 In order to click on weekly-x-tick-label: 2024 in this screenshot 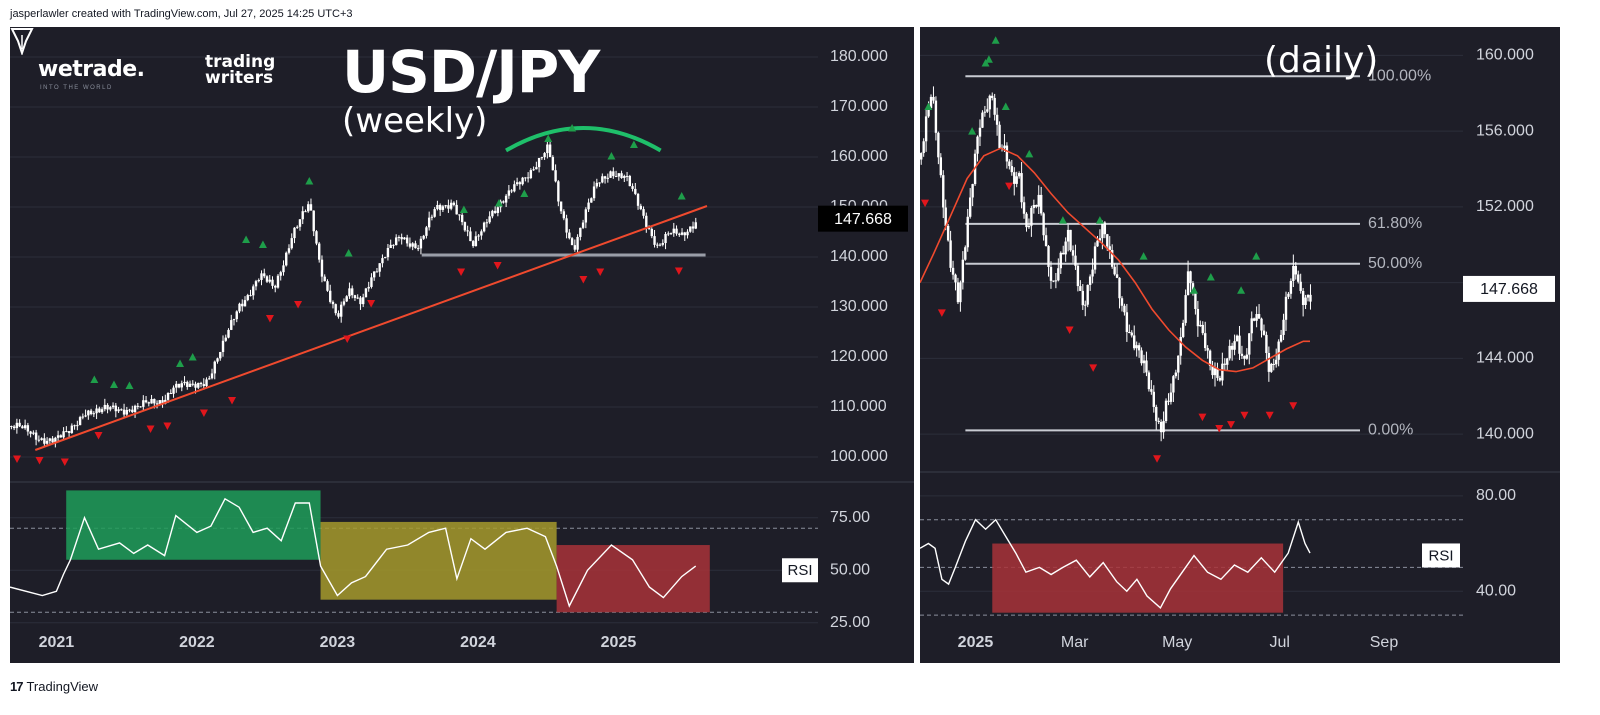, I will do `click(478, 642)`.